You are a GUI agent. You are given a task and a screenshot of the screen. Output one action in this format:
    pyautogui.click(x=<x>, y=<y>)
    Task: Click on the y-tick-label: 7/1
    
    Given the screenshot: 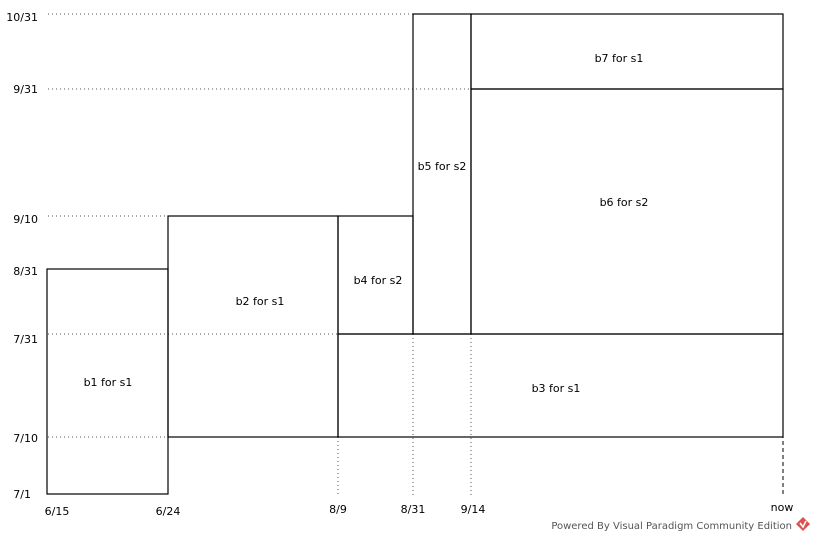 What is the action you would take?
    pyautogui.click(x=22, y=494)
    